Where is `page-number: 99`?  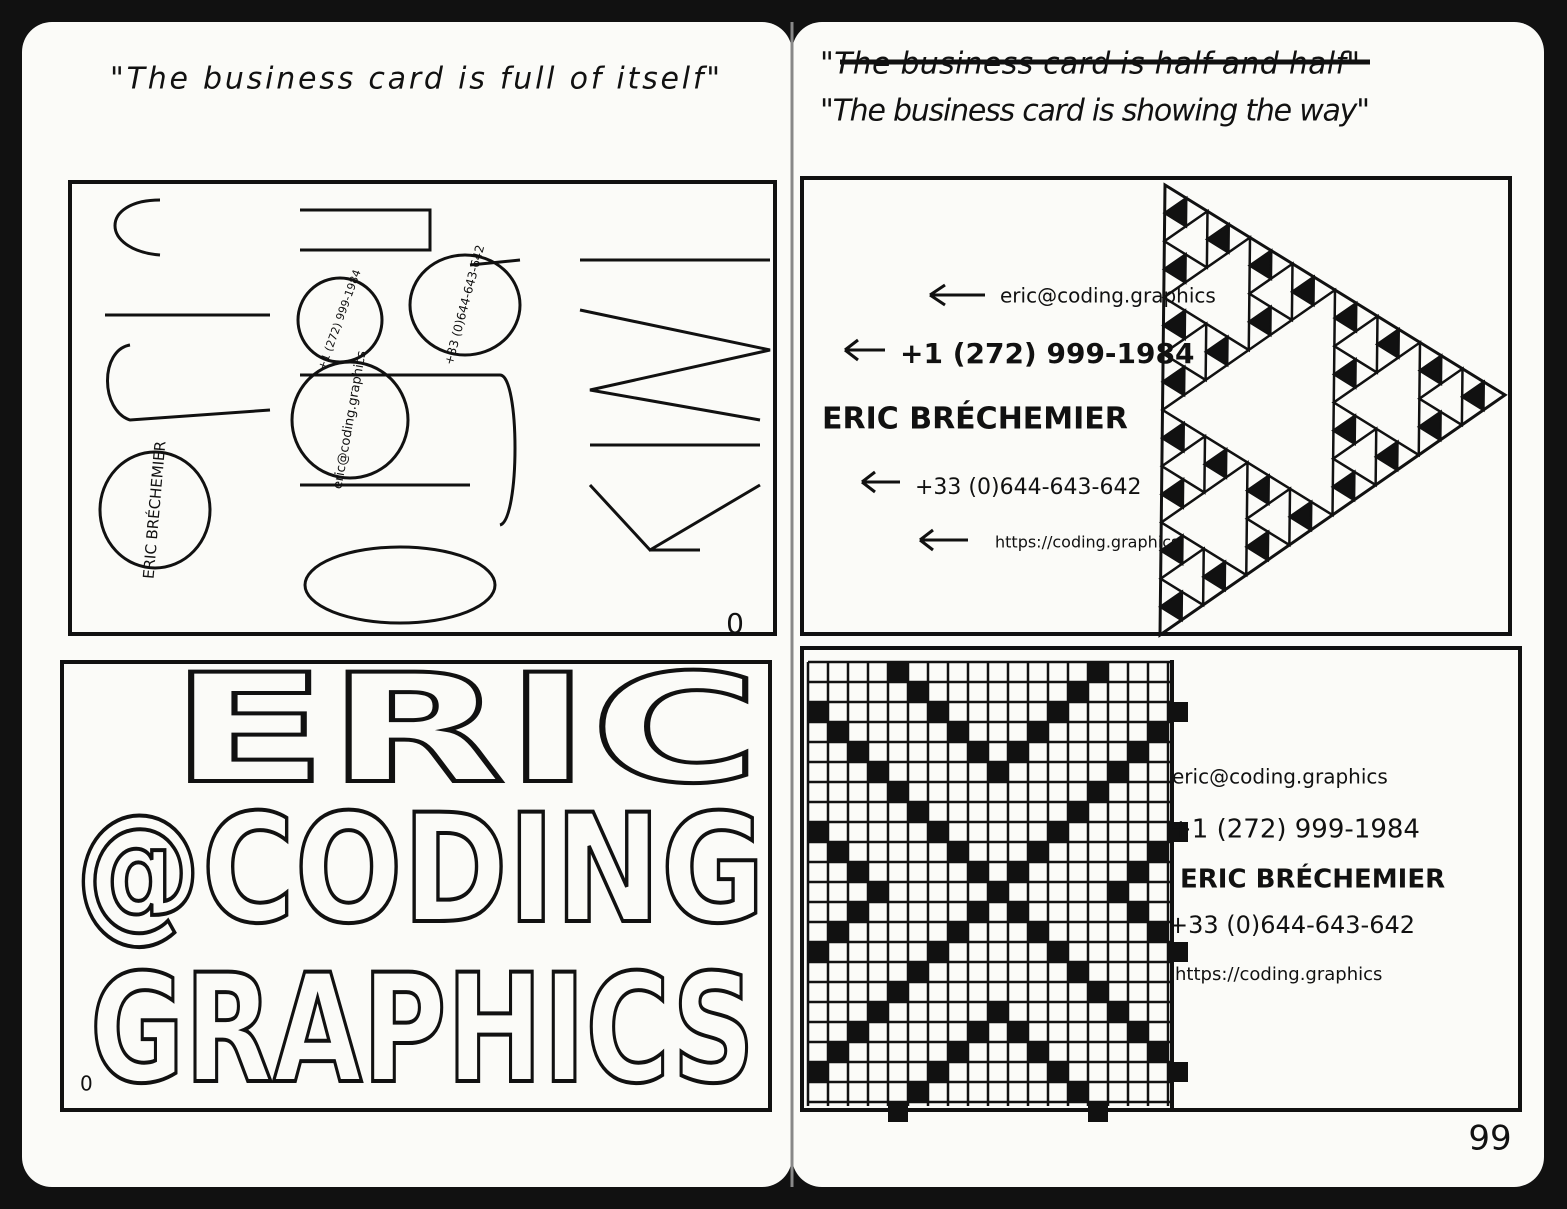 page-number: 99 is located at coordinates (1489, 1139).